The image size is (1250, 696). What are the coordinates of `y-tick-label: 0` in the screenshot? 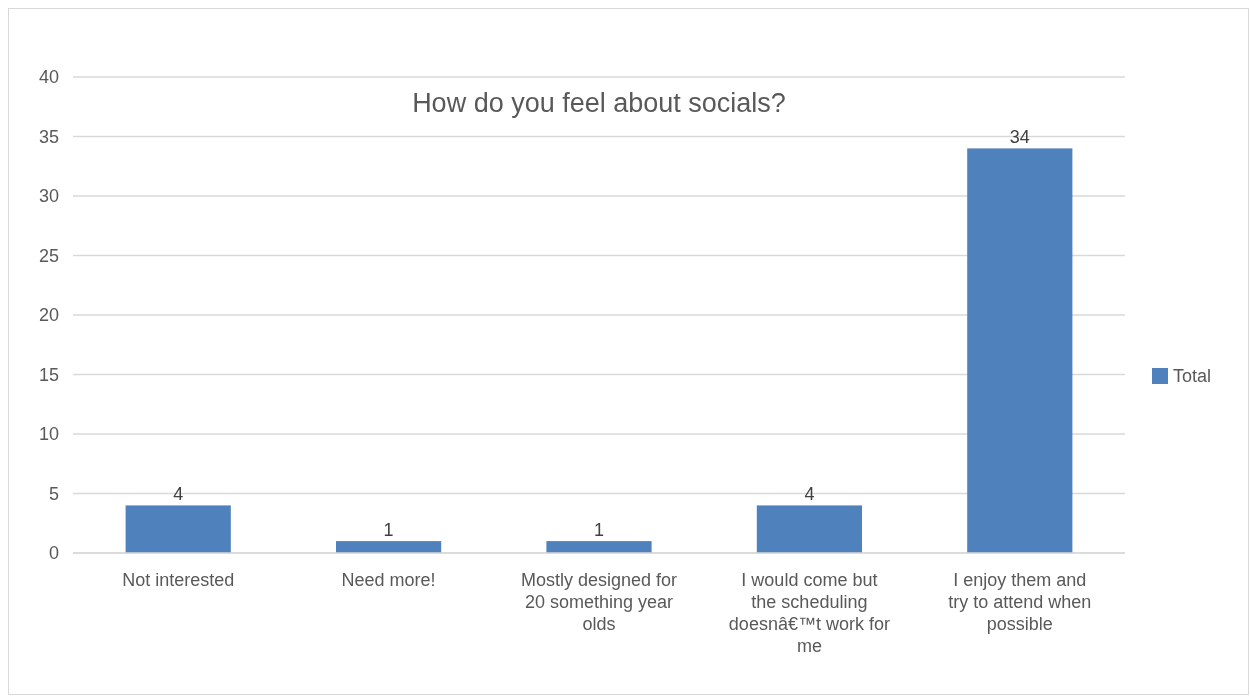 It's located at (53, 553).